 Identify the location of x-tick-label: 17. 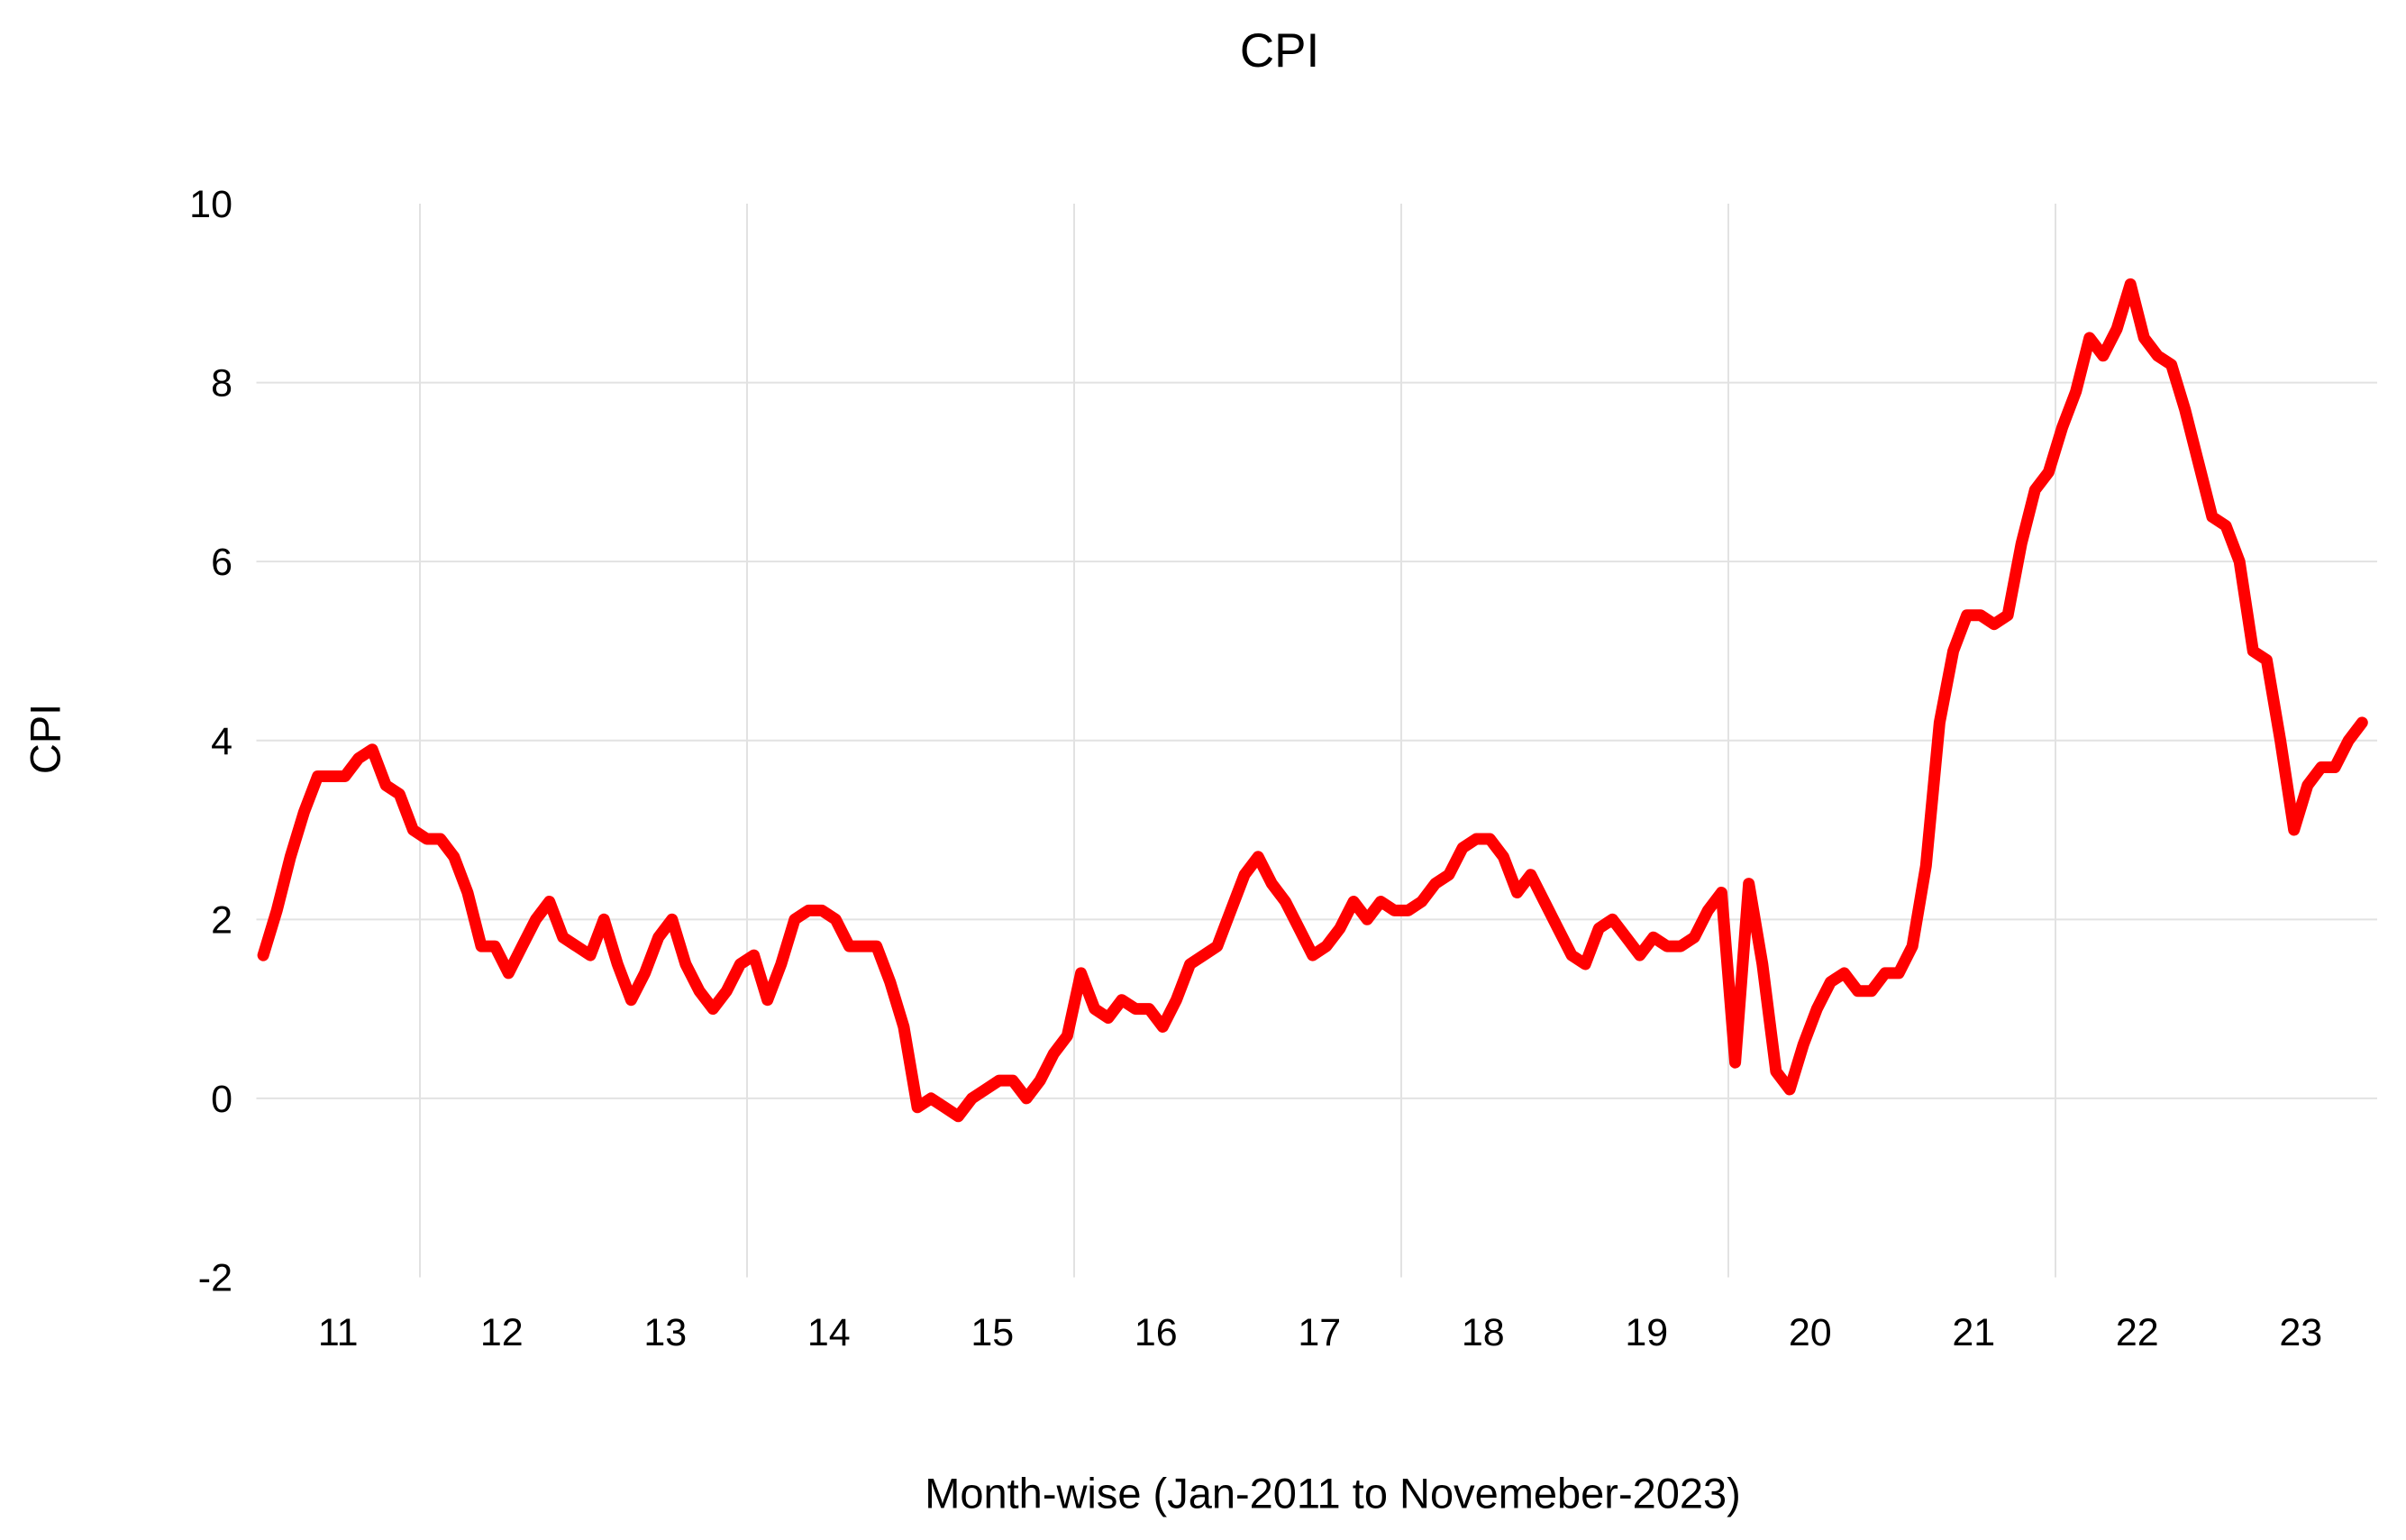
(1319, 1332).